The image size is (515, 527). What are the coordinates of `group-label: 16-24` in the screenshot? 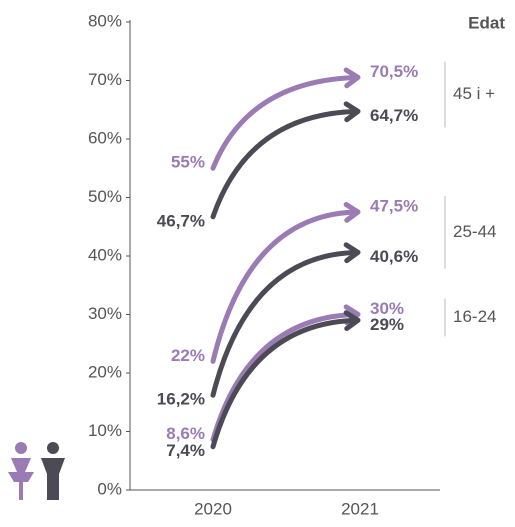 It's located at (474, 316).